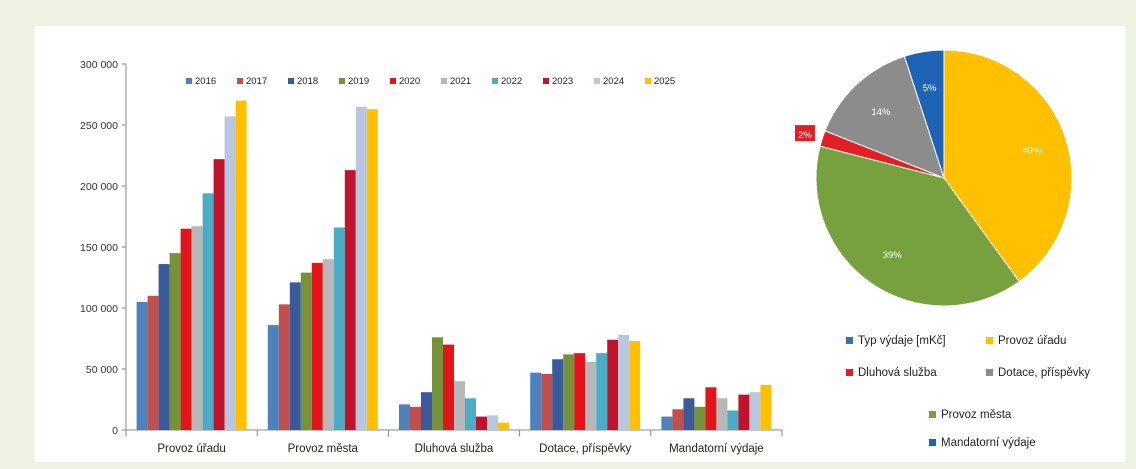 The width and height of the screenshot is (1136, 469). What do you see at coordinates (664, 81) in the screenshot?
I see `legend-label: 2025` at bounding box center [664, 81].